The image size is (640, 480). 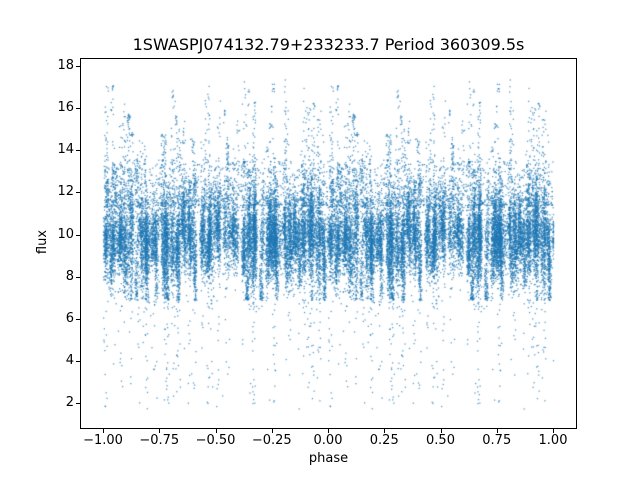 What do you see at coordinates (103, 440) in the screenshot?
I see `x-tick-label: −1.00` at bounding box center [103, 440].